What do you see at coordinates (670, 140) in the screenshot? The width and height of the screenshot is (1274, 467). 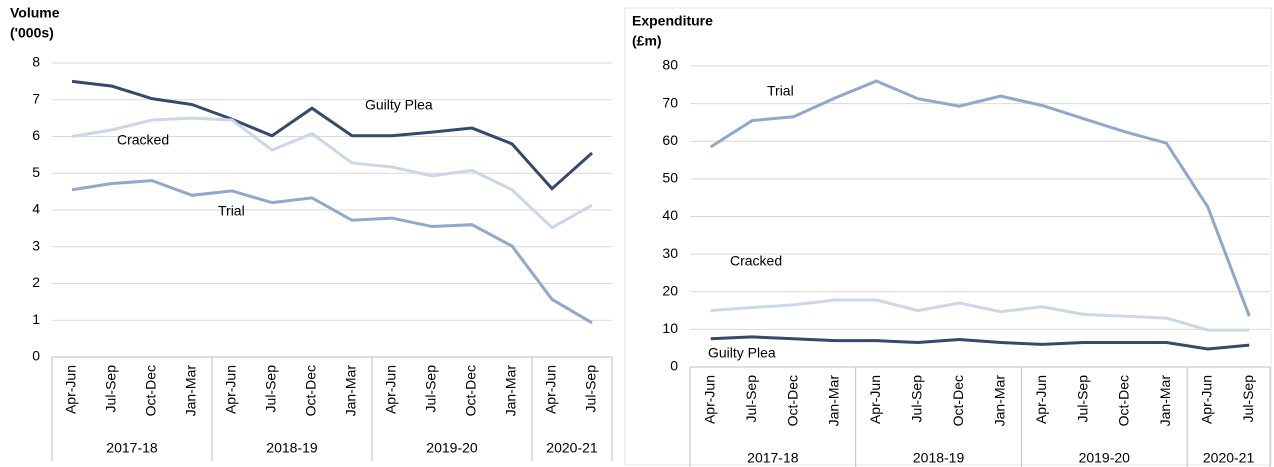 I see `y-tick-label: 60` at bounding box center [670, 140].